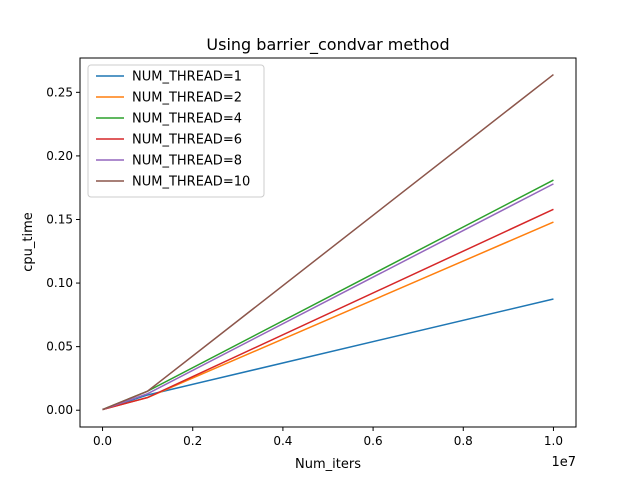  I want to click on x-axis-ticks: 0.0 0.2 0.4 0.6 0.8 1.0, so click(328, 437).